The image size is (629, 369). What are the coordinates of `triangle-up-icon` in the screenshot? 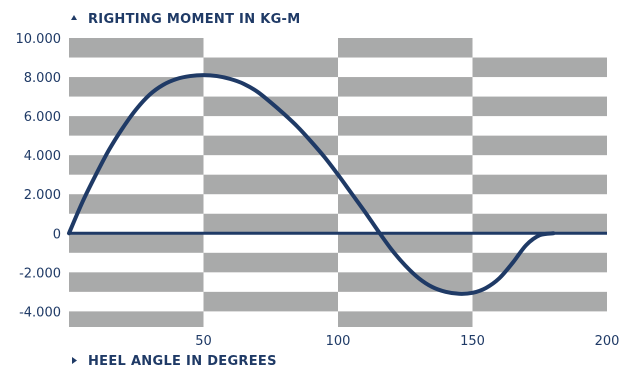 It's located at (74, 17).